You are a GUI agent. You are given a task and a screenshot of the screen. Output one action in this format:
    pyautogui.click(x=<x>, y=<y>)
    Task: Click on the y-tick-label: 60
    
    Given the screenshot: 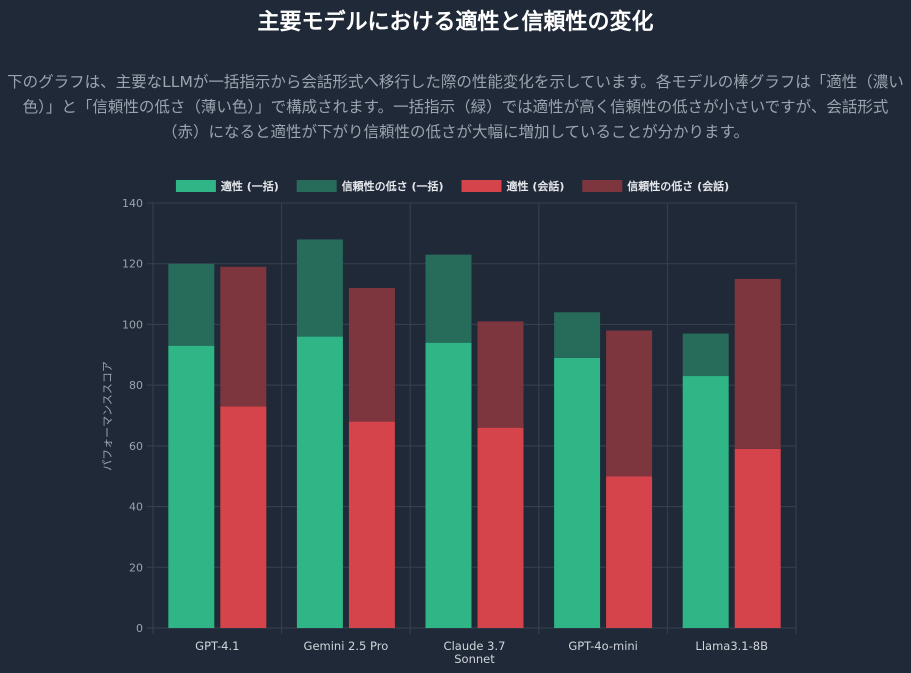 What is the action you would take?
    pyautogui.click(x=136, y=446)
    